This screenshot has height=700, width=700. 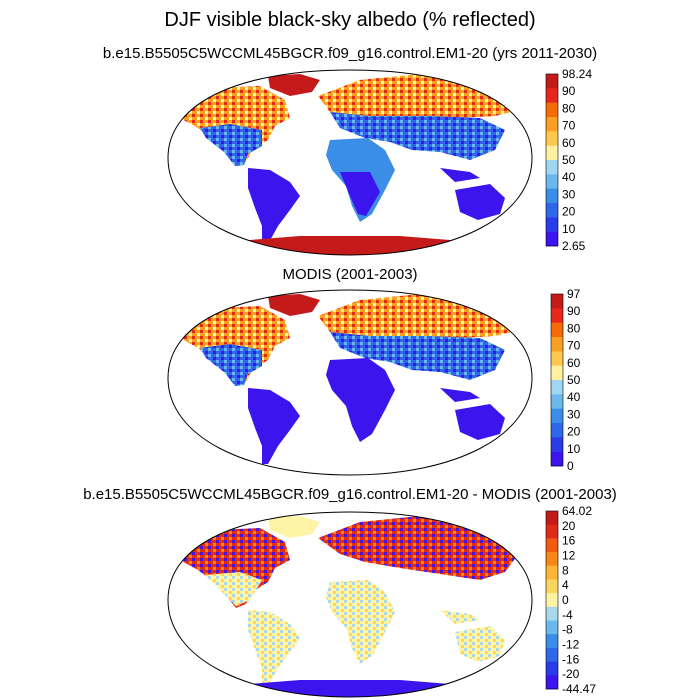 What do you see at coordinates (274, 648) in the screenshot?
I see `diff-south-america` at bounding box center [274, 648].